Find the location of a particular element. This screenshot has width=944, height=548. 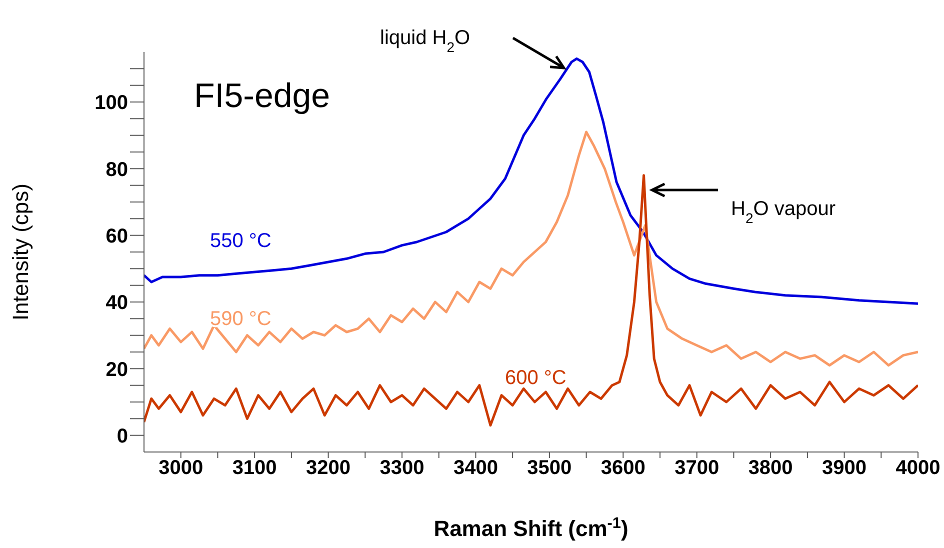

series-label: 550 °C is located at coordinates (241, 241).